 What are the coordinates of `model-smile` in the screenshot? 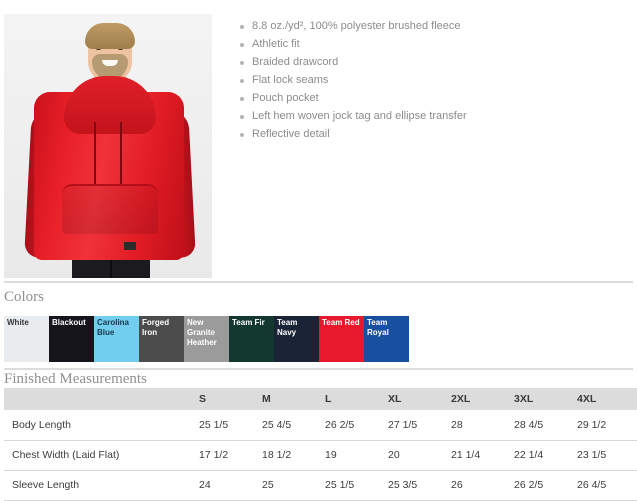 It's located at (110, 63).